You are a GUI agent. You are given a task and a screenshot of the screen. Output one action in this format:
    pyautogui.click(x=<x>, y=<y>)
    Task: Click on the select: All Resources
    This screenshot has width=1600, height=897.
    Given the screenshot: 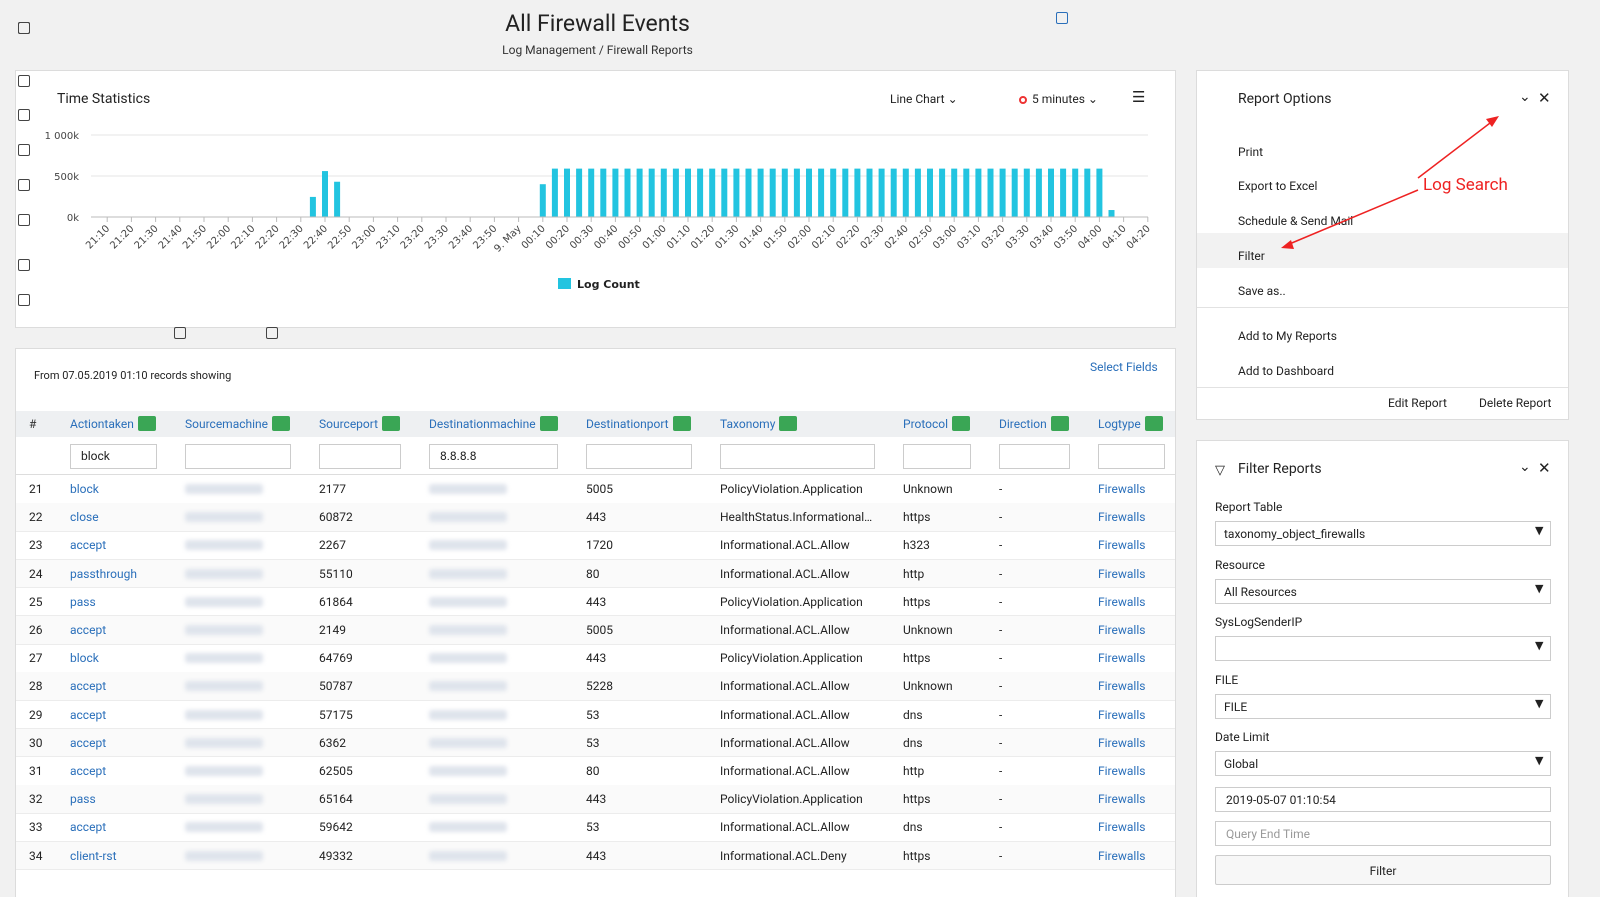 What is the action you would take?
    pyautogui.click(x=1383, y=591)
    